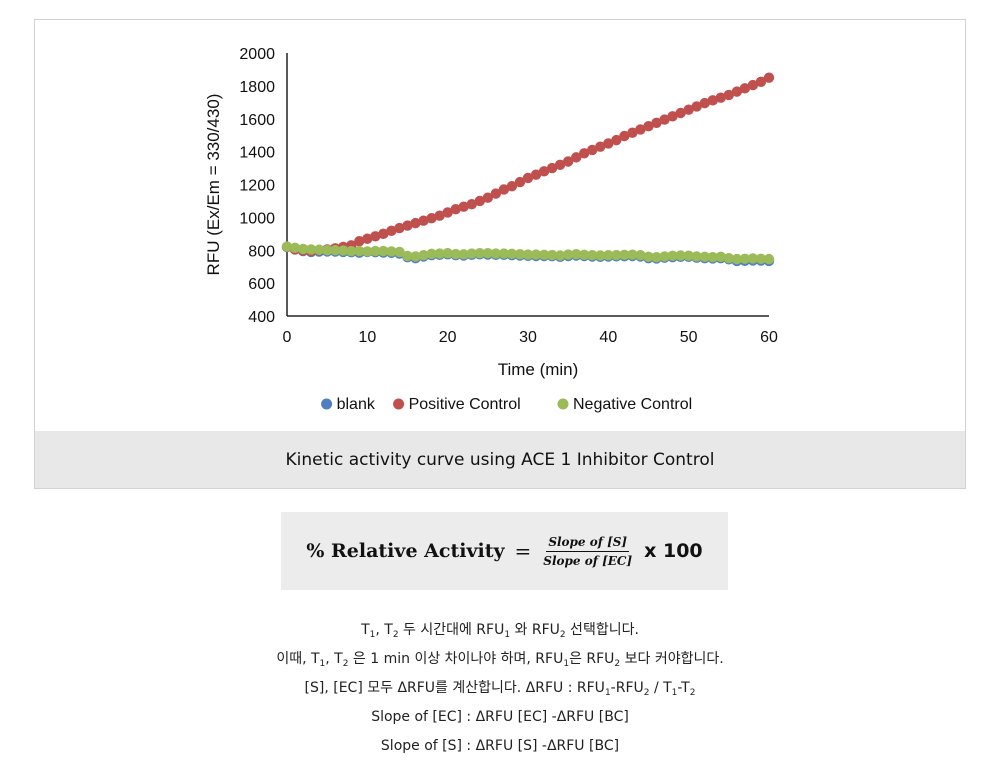 The height and width of the screenshot is (778, 1000). I want to click on y-tick-label: 1400, so click(257, 153).